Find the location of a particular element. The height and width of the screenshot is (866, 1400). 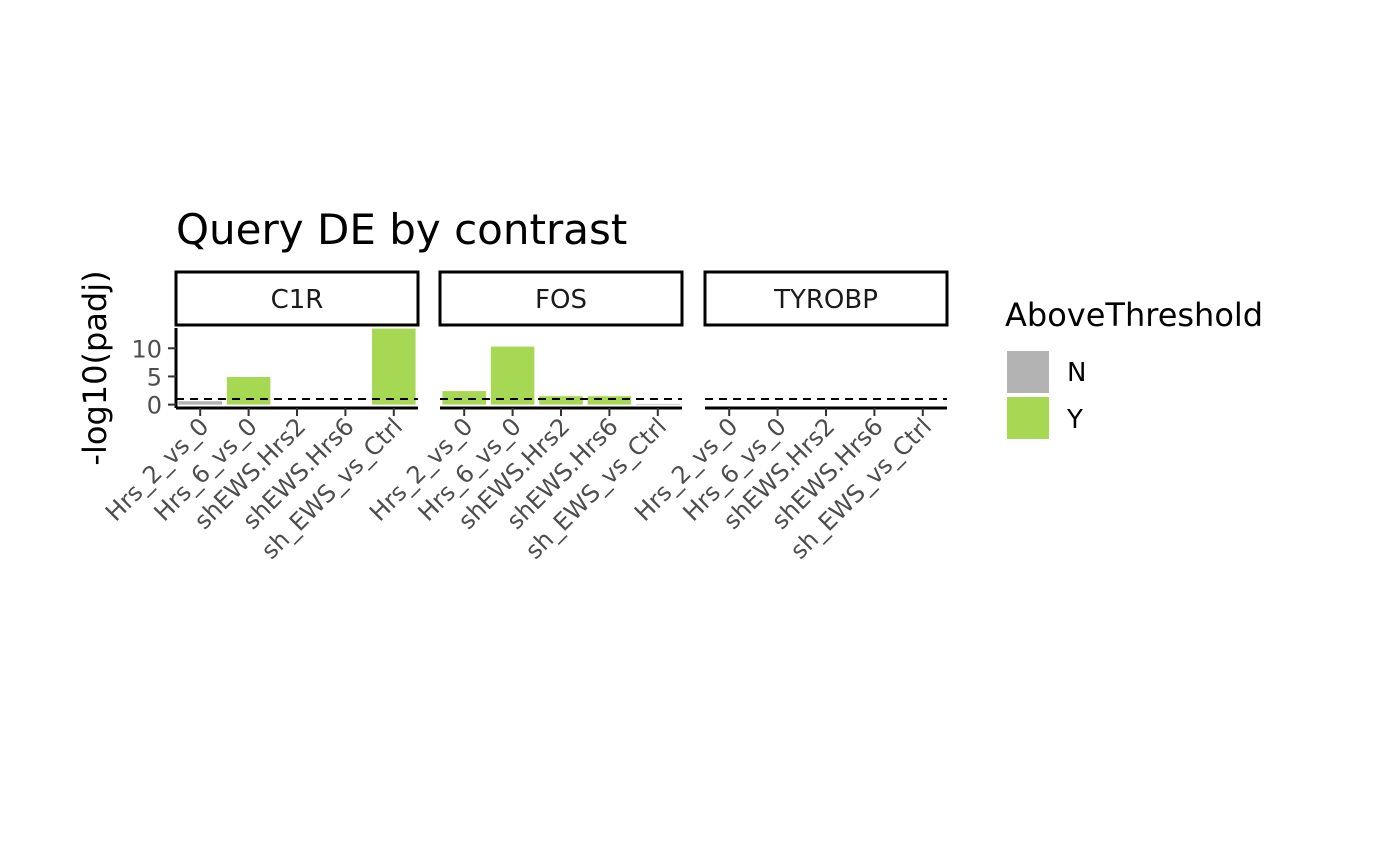

legend-title: AboveThreshold is located at coordinates (1134, 315).